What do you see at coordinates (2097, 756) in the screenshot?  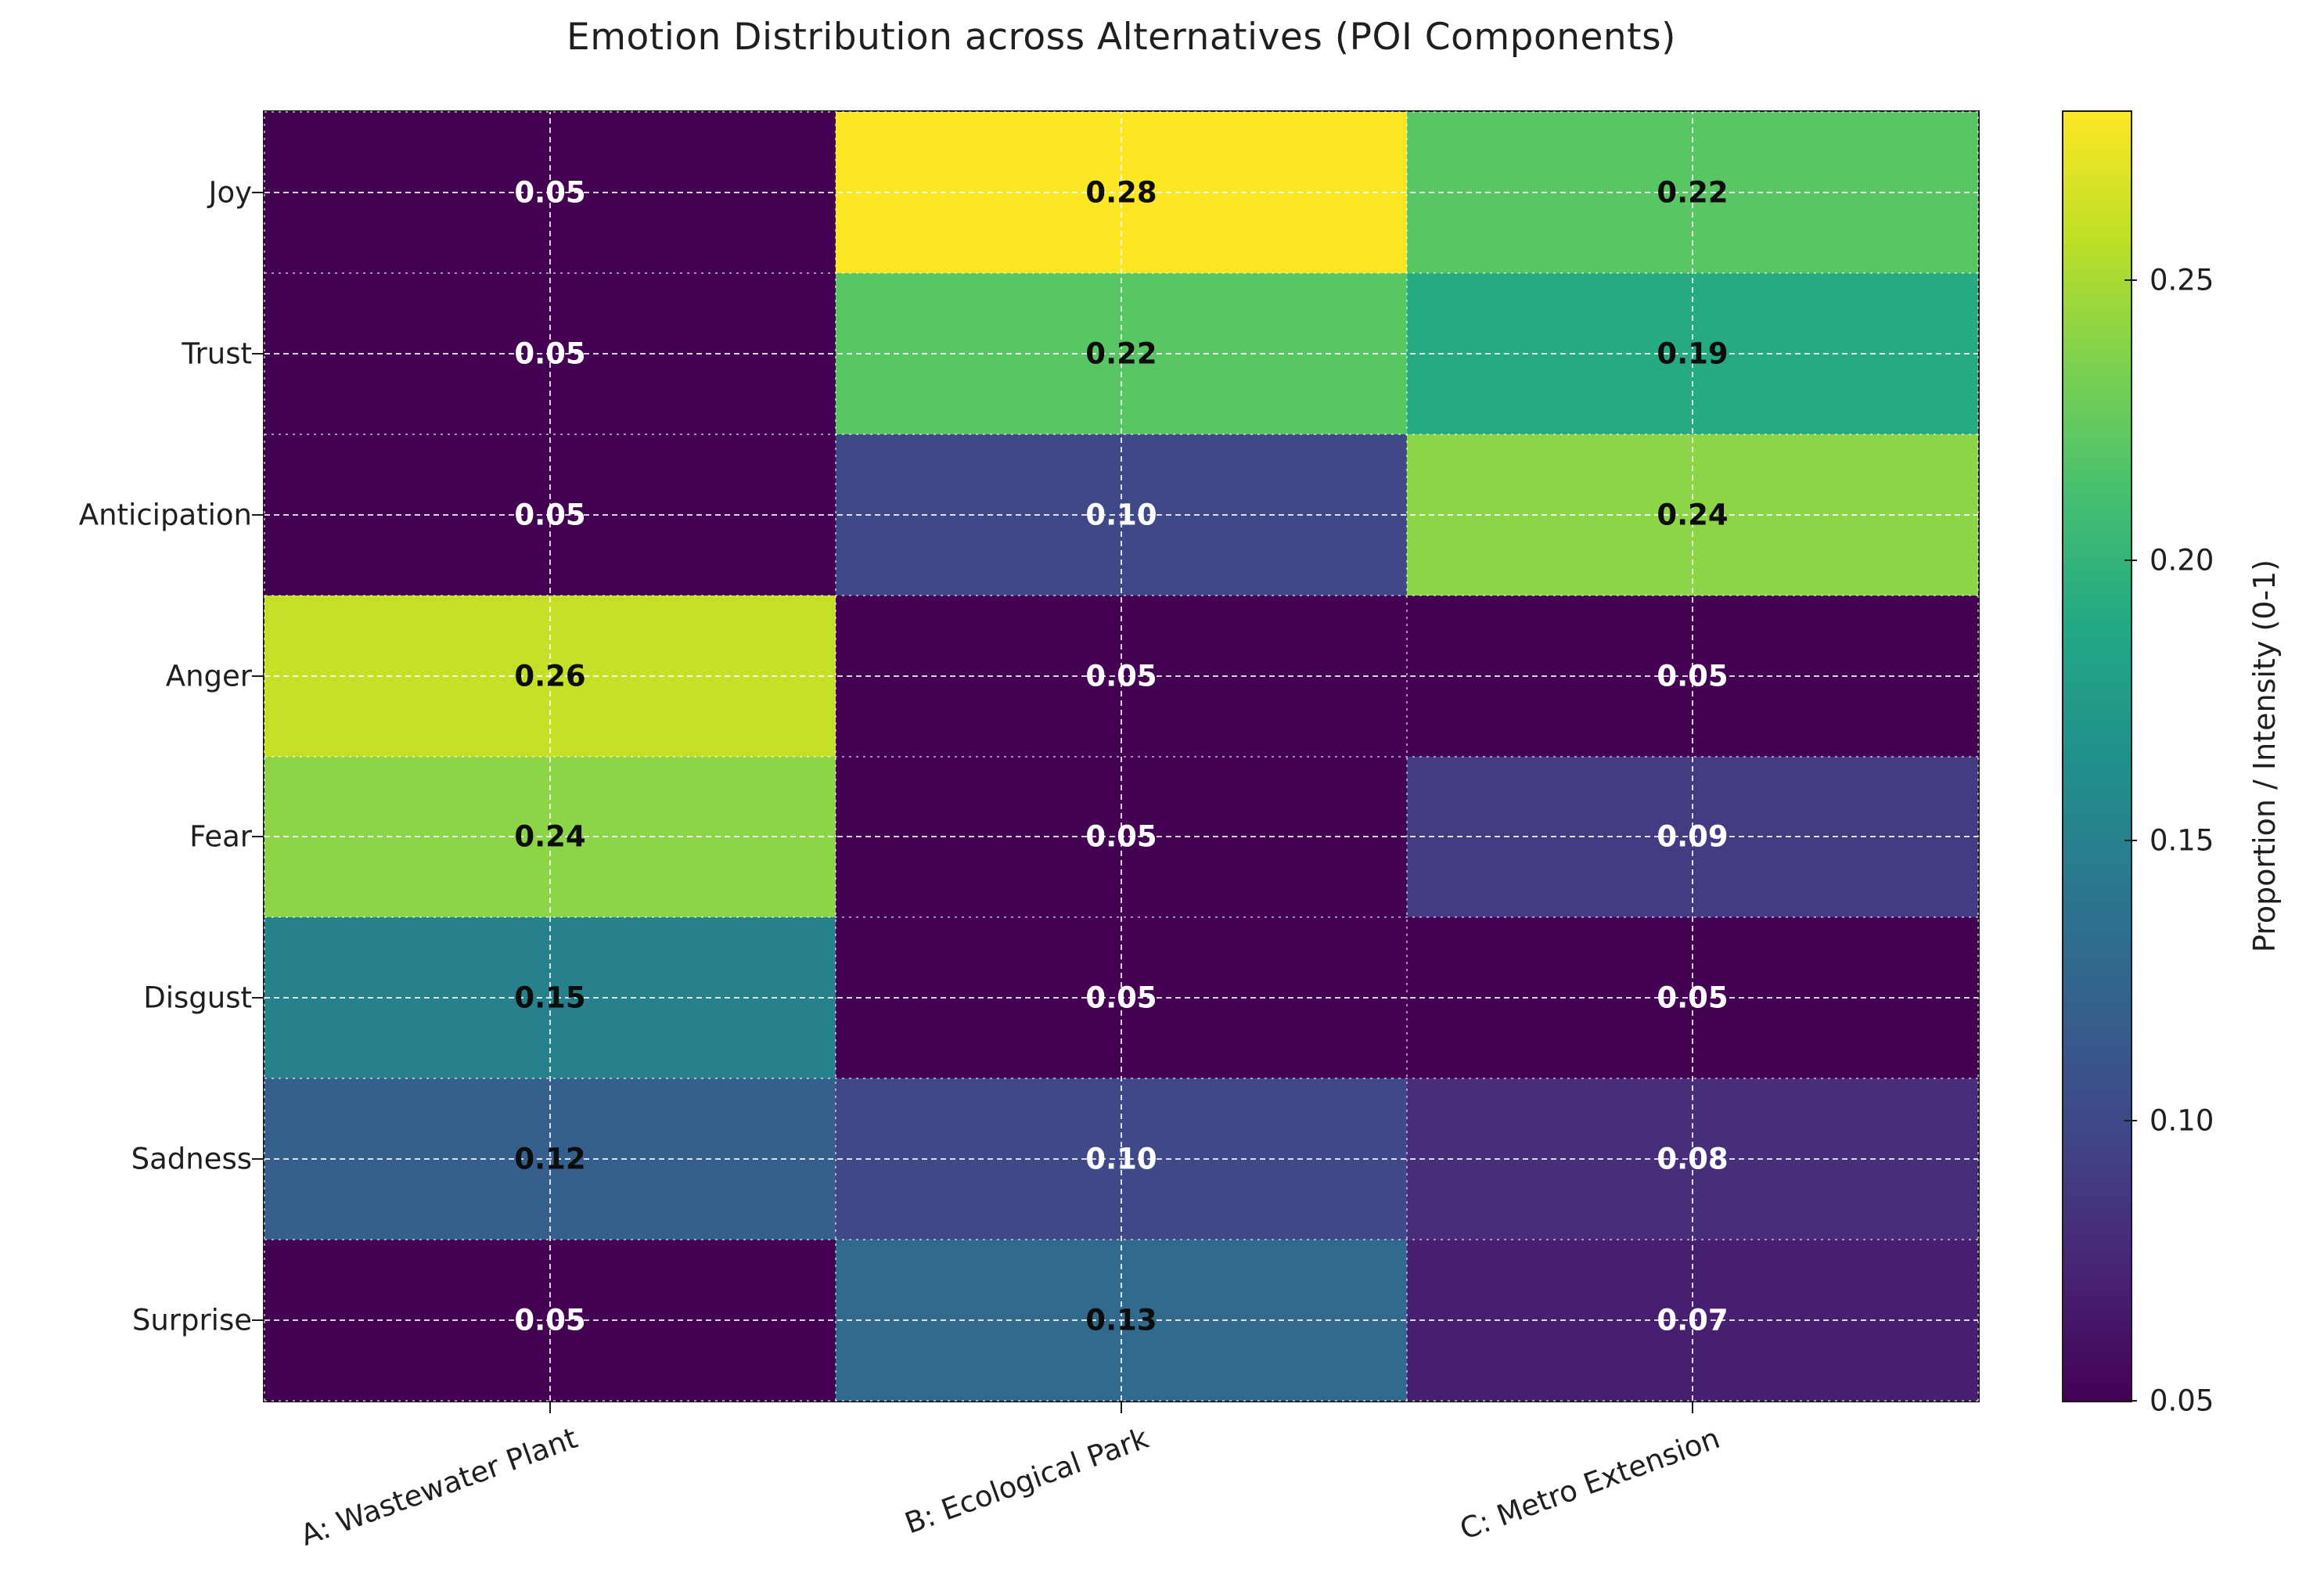 I see `colorbar` at bounding box center [2097, 756].